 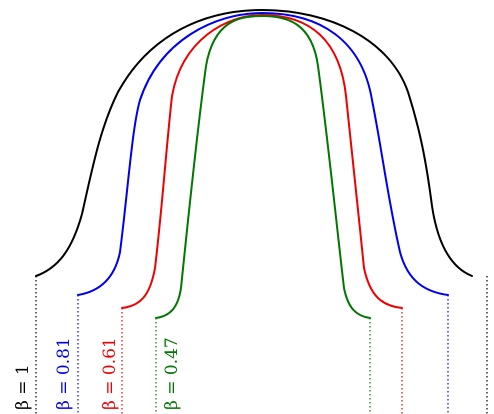 I want to click on beta-label-0-61: β = 0.61, so click(x=110, y=373).